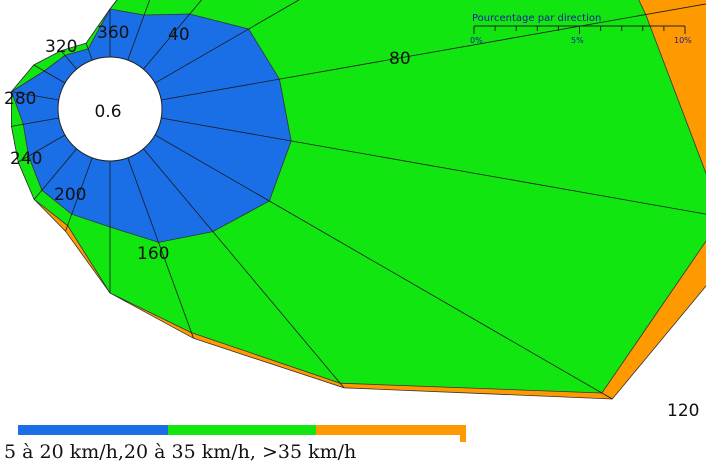 Image resolution: width=706 pixels, height=472 pixels. Describe the element at coordinates (577, 40) in the screenshot. I see `scale-tick-label-5: 5%` at that location.